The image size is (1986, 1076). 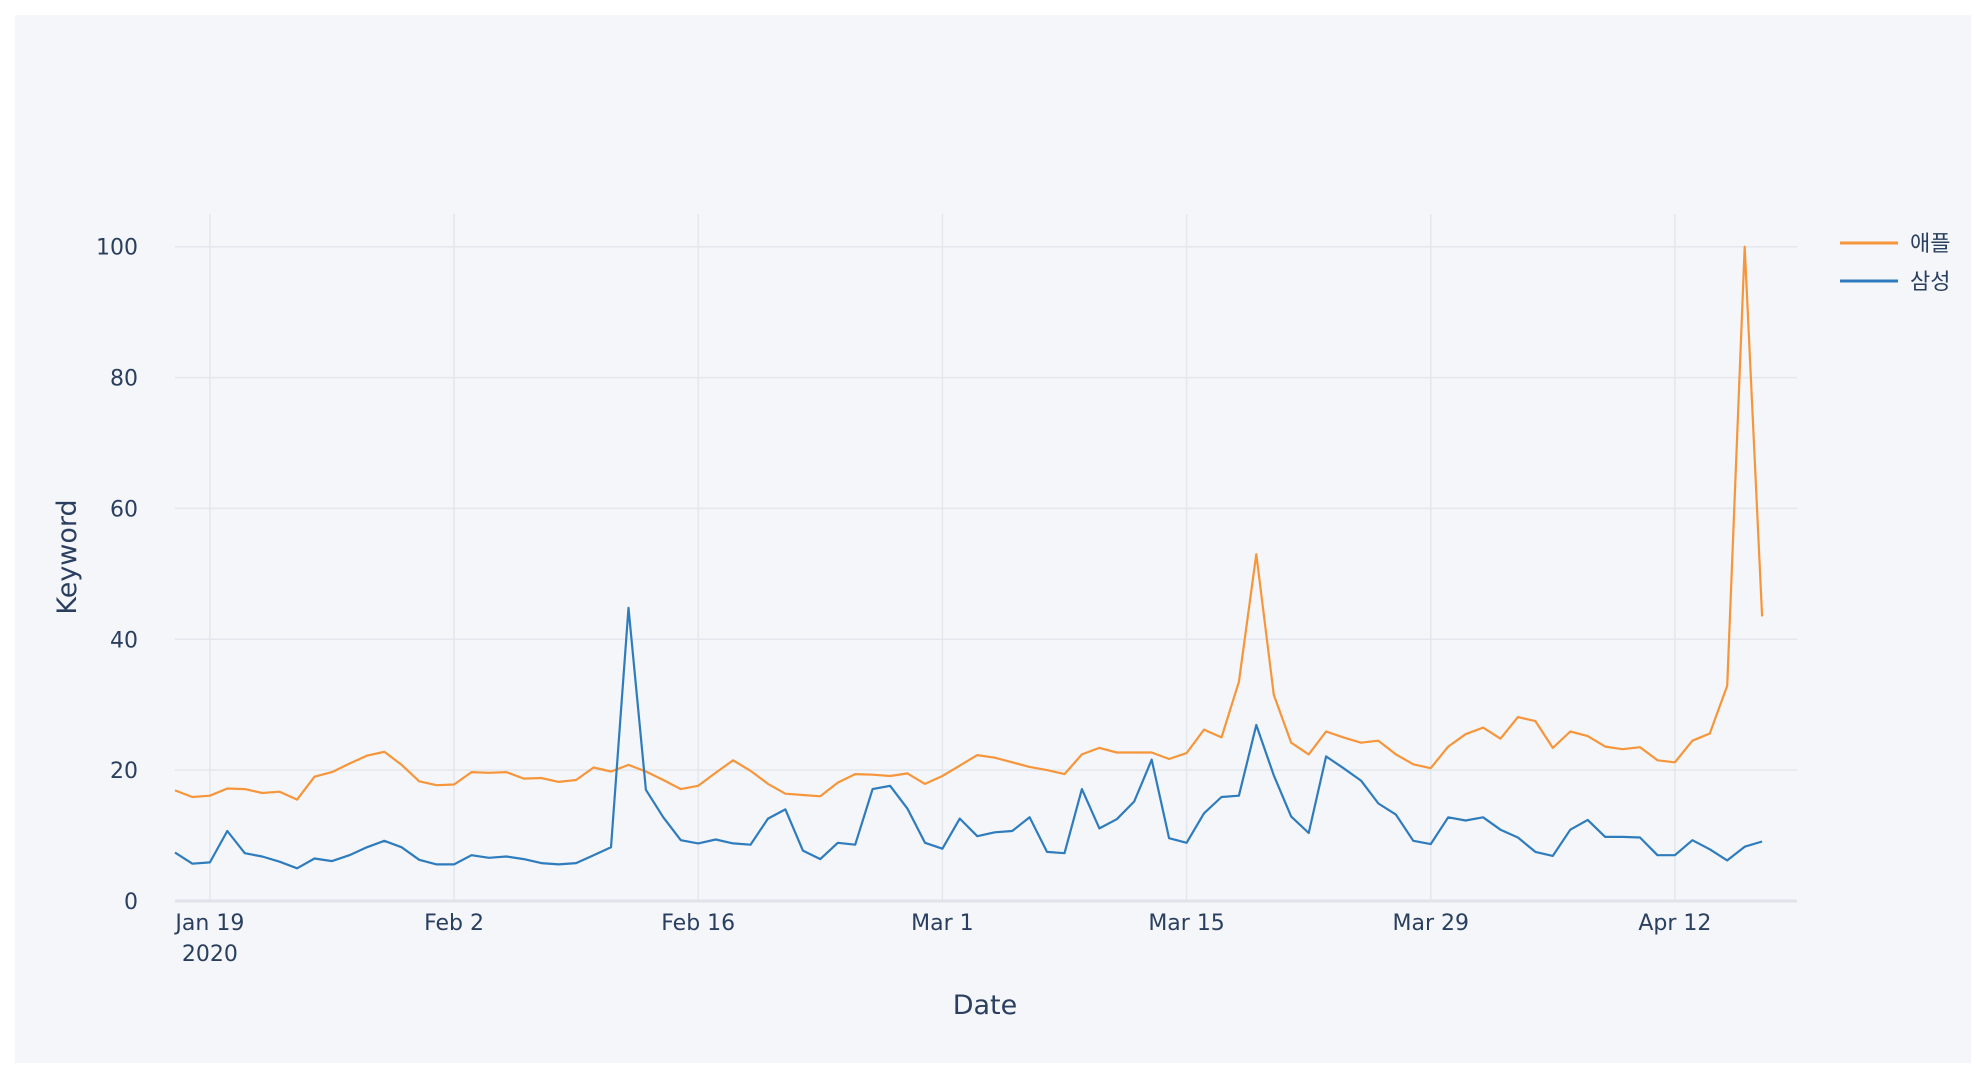 I want to click on legend-item-apple: 애플, so click(x=1895, y=244).